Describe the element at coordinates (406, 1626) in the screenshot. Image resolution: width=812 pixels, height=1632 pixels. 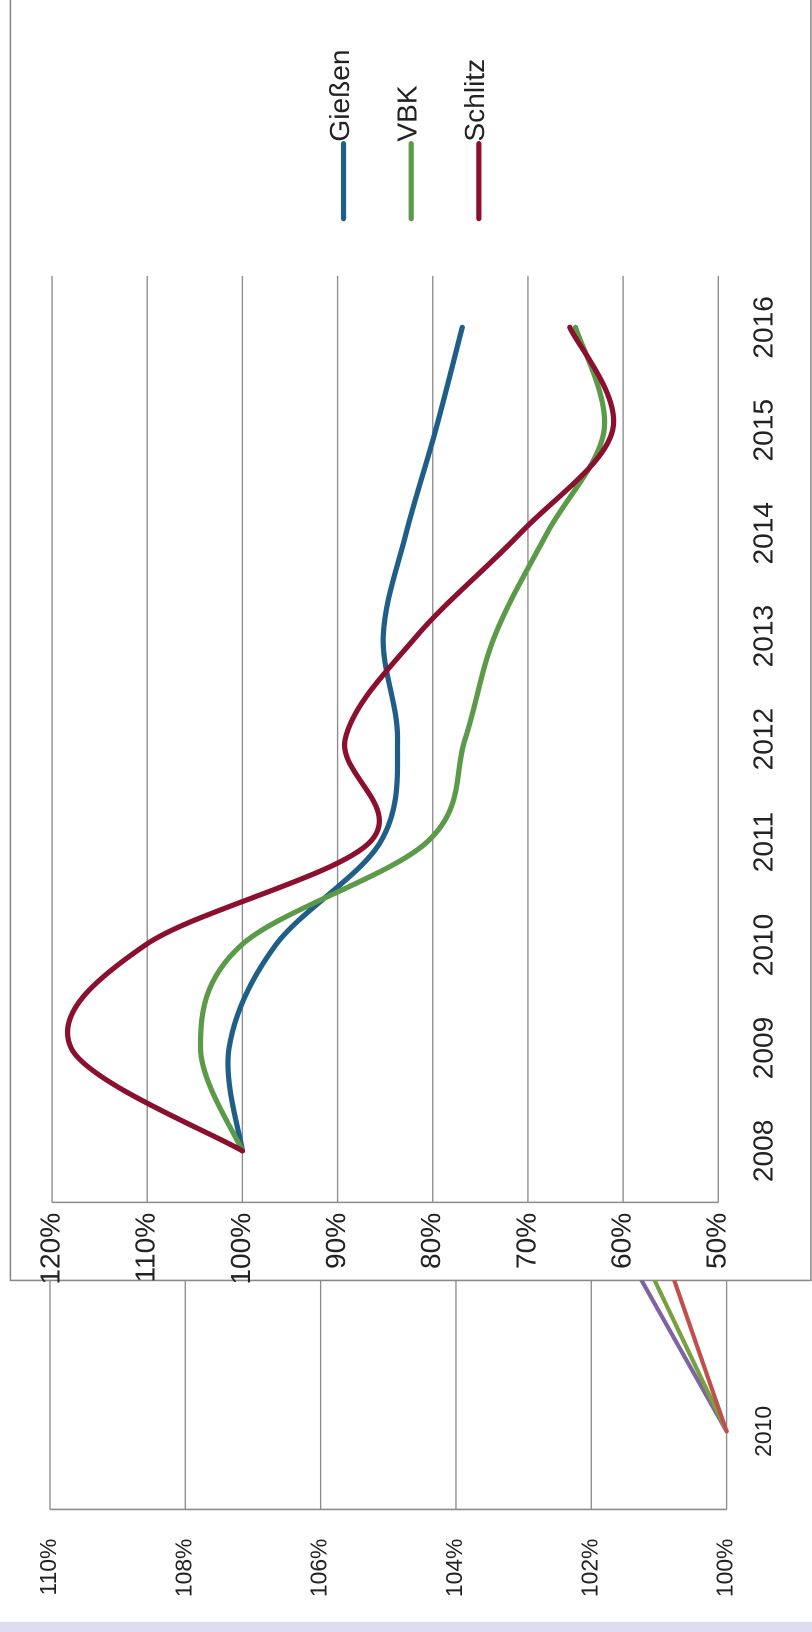
I see `bottom-strip` at that location.